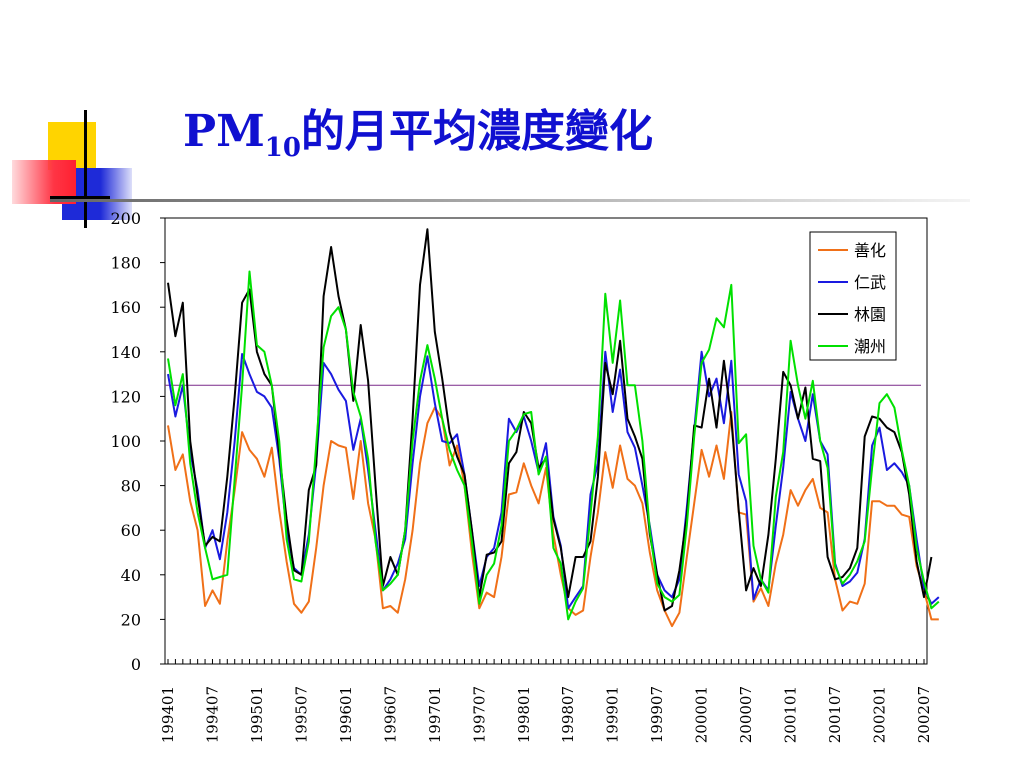  Describe the element at coordinates (870, 282) in the screenshot. I see `legend-label: 仁武` at that location.